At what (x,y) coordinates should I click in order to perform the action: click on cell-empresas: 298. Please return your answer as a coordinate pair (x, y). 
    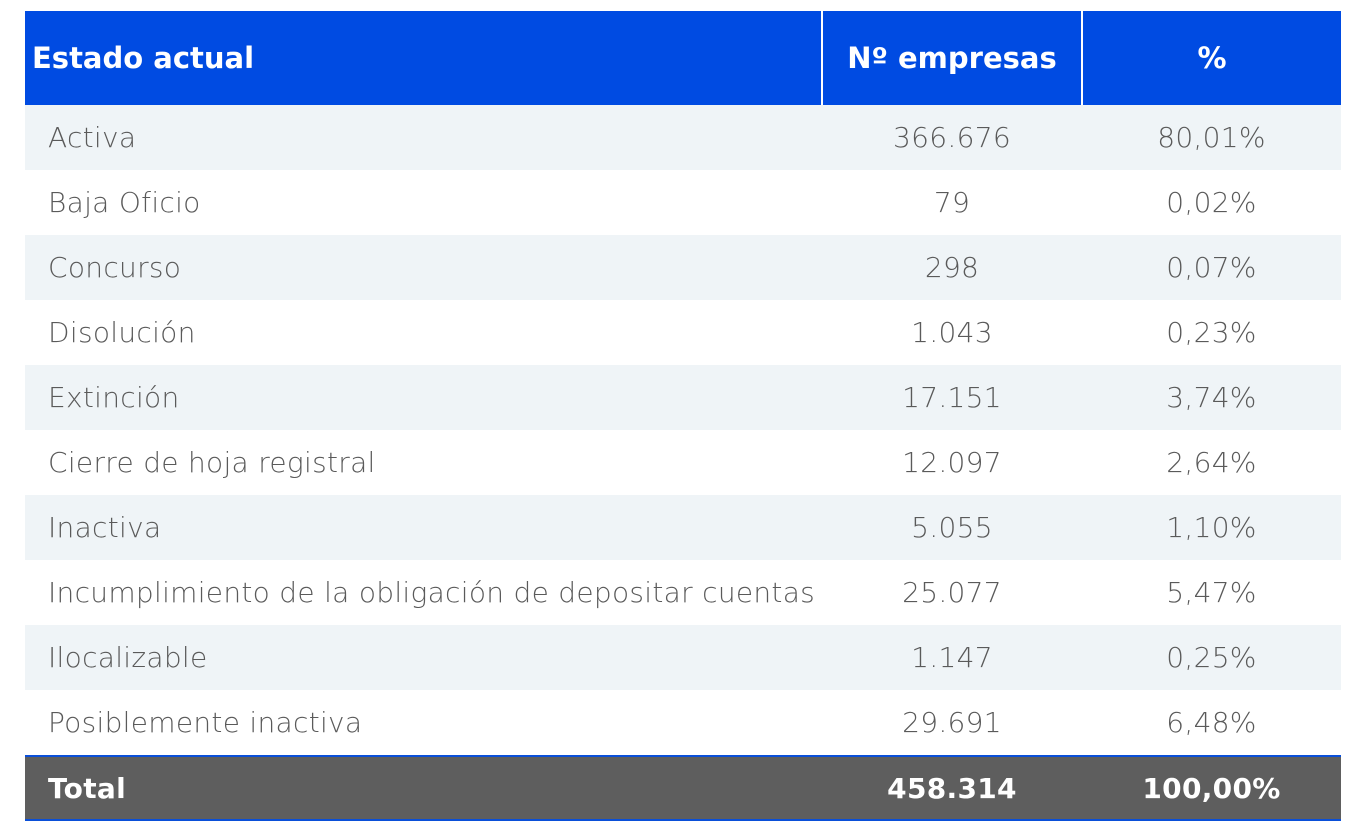
    Looking at the image, I should click on (952, 267).